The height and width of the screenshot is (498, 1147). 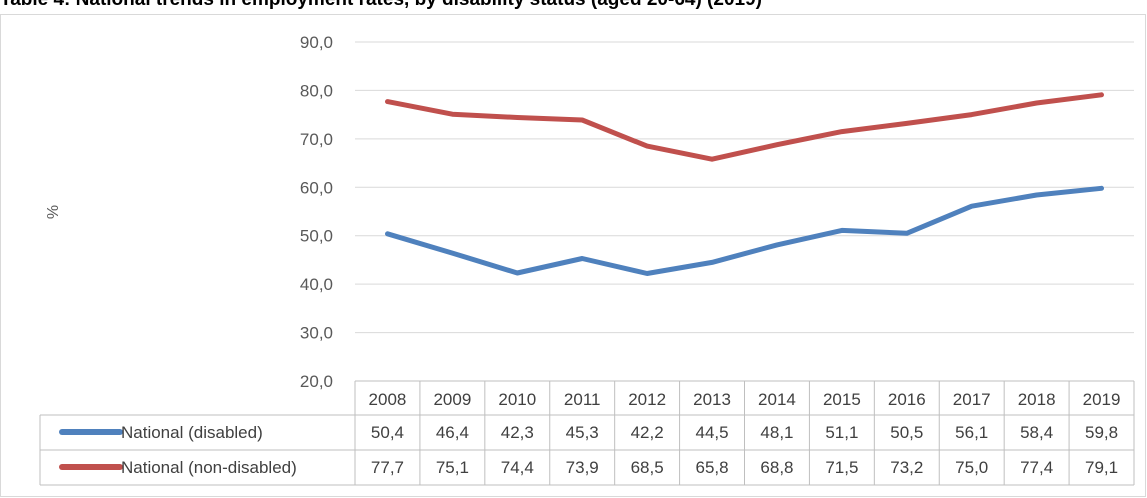 What do you see at coordinates (582, 467) in the screenshot?
I see `data-label: 73,9` at bounding box center [582, 467].